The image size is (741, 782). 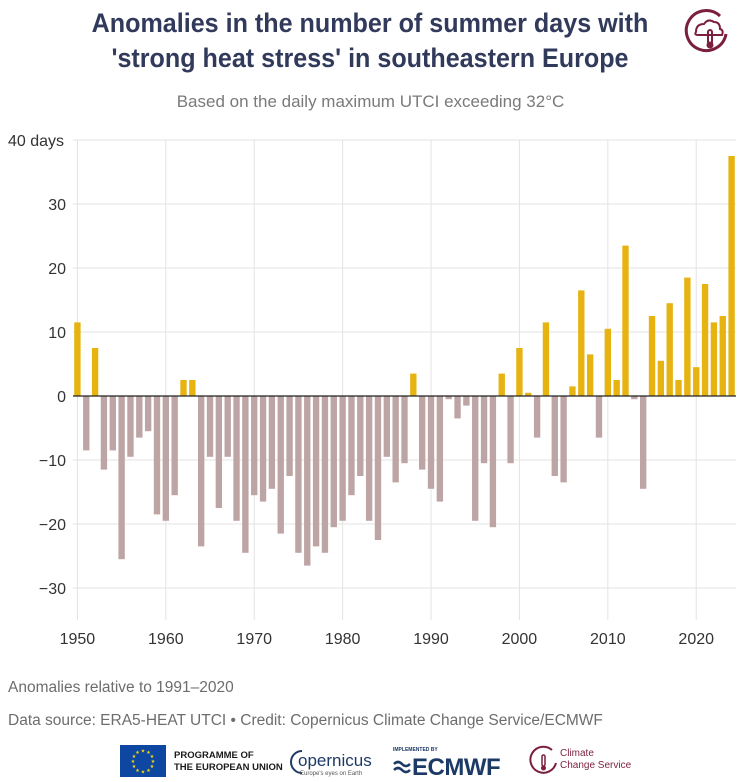 What do you see at coordinates (543, 759) in the screenshot?
I see `c3s-logo-icon` at bounding box center [543, 759].